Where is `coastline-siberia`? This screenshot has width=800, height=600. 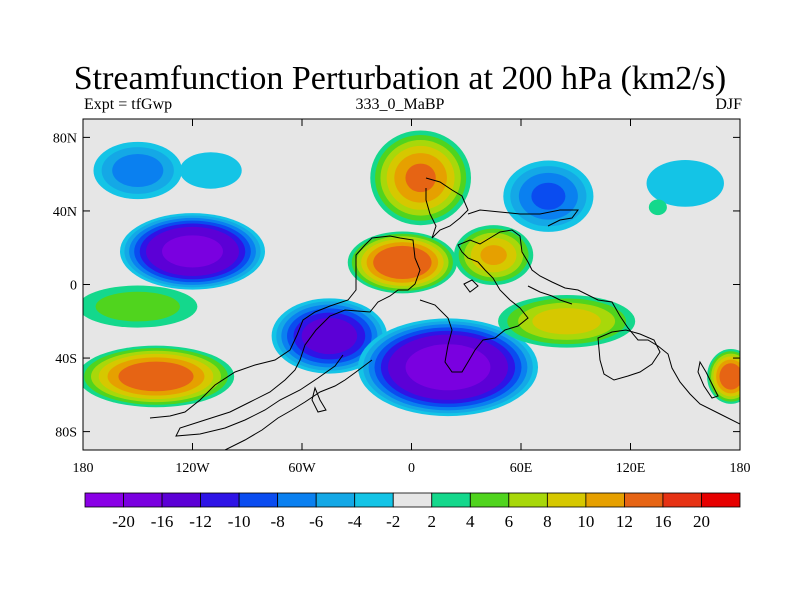 coastline-siberia is located at coordinates (447, 208).